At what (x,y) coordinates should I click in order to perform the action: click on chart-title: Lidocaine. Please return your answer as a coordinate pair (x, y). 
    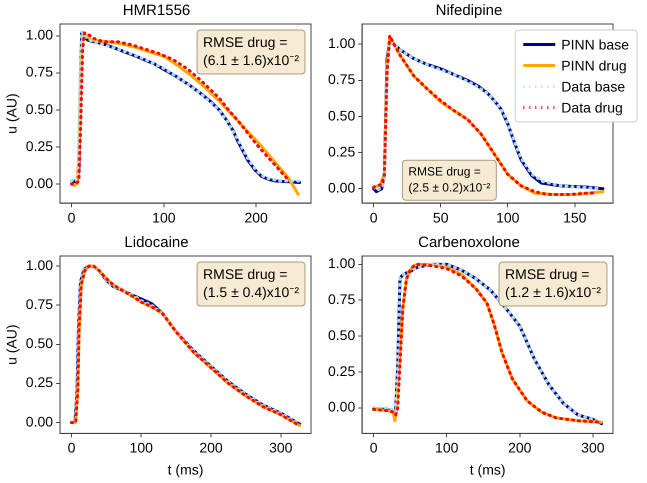
    Looking at the image, I should click on (156, 243).